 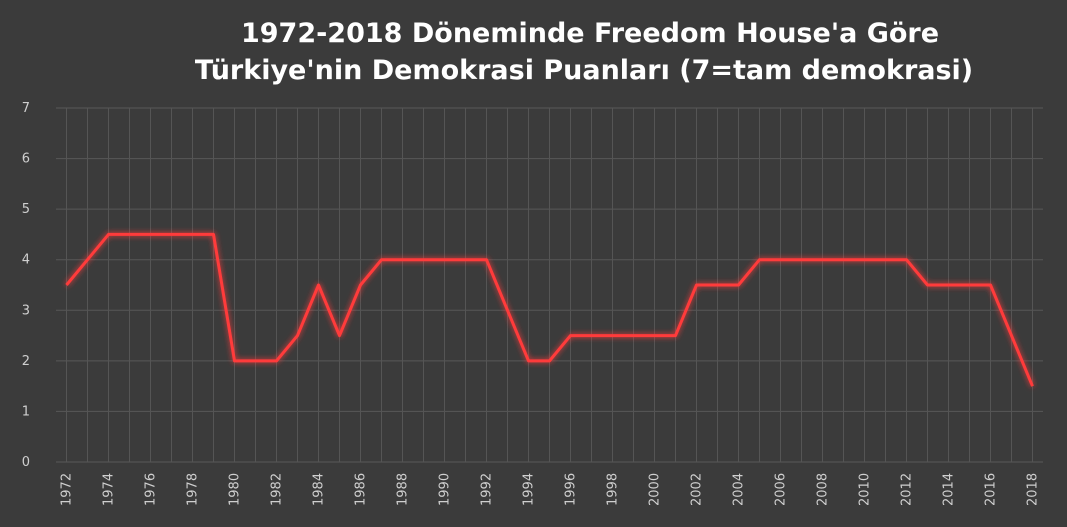 I want to click on x-tick-label: 2006, so click(x=781, y=489).